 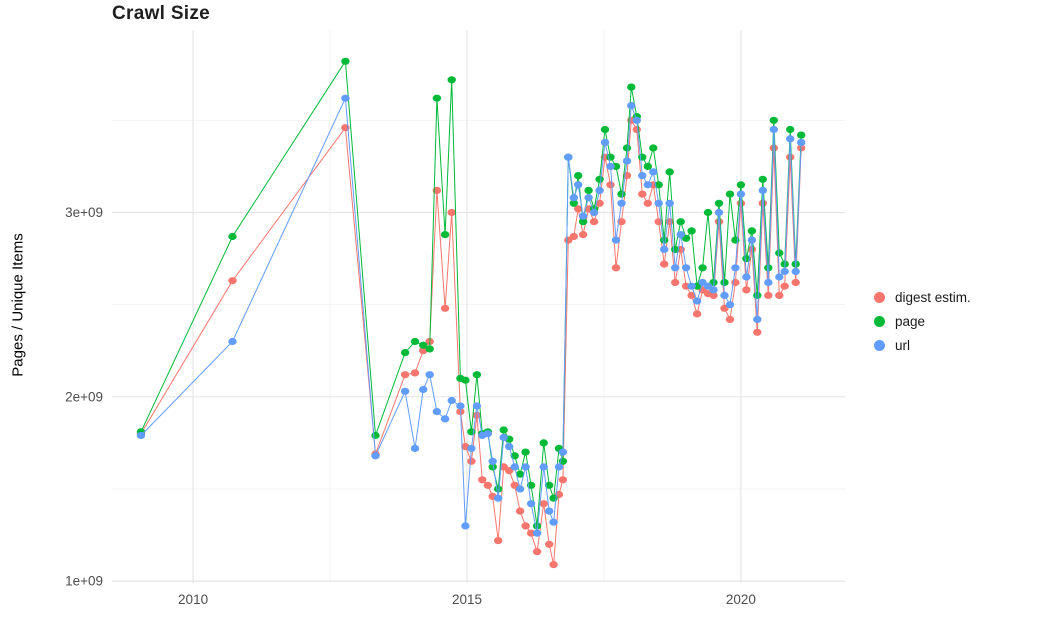 What do you see at coordinates (193, 599) in the screenshot?
I see `x-tick-label: 2010` at bounding box center [193, 599].